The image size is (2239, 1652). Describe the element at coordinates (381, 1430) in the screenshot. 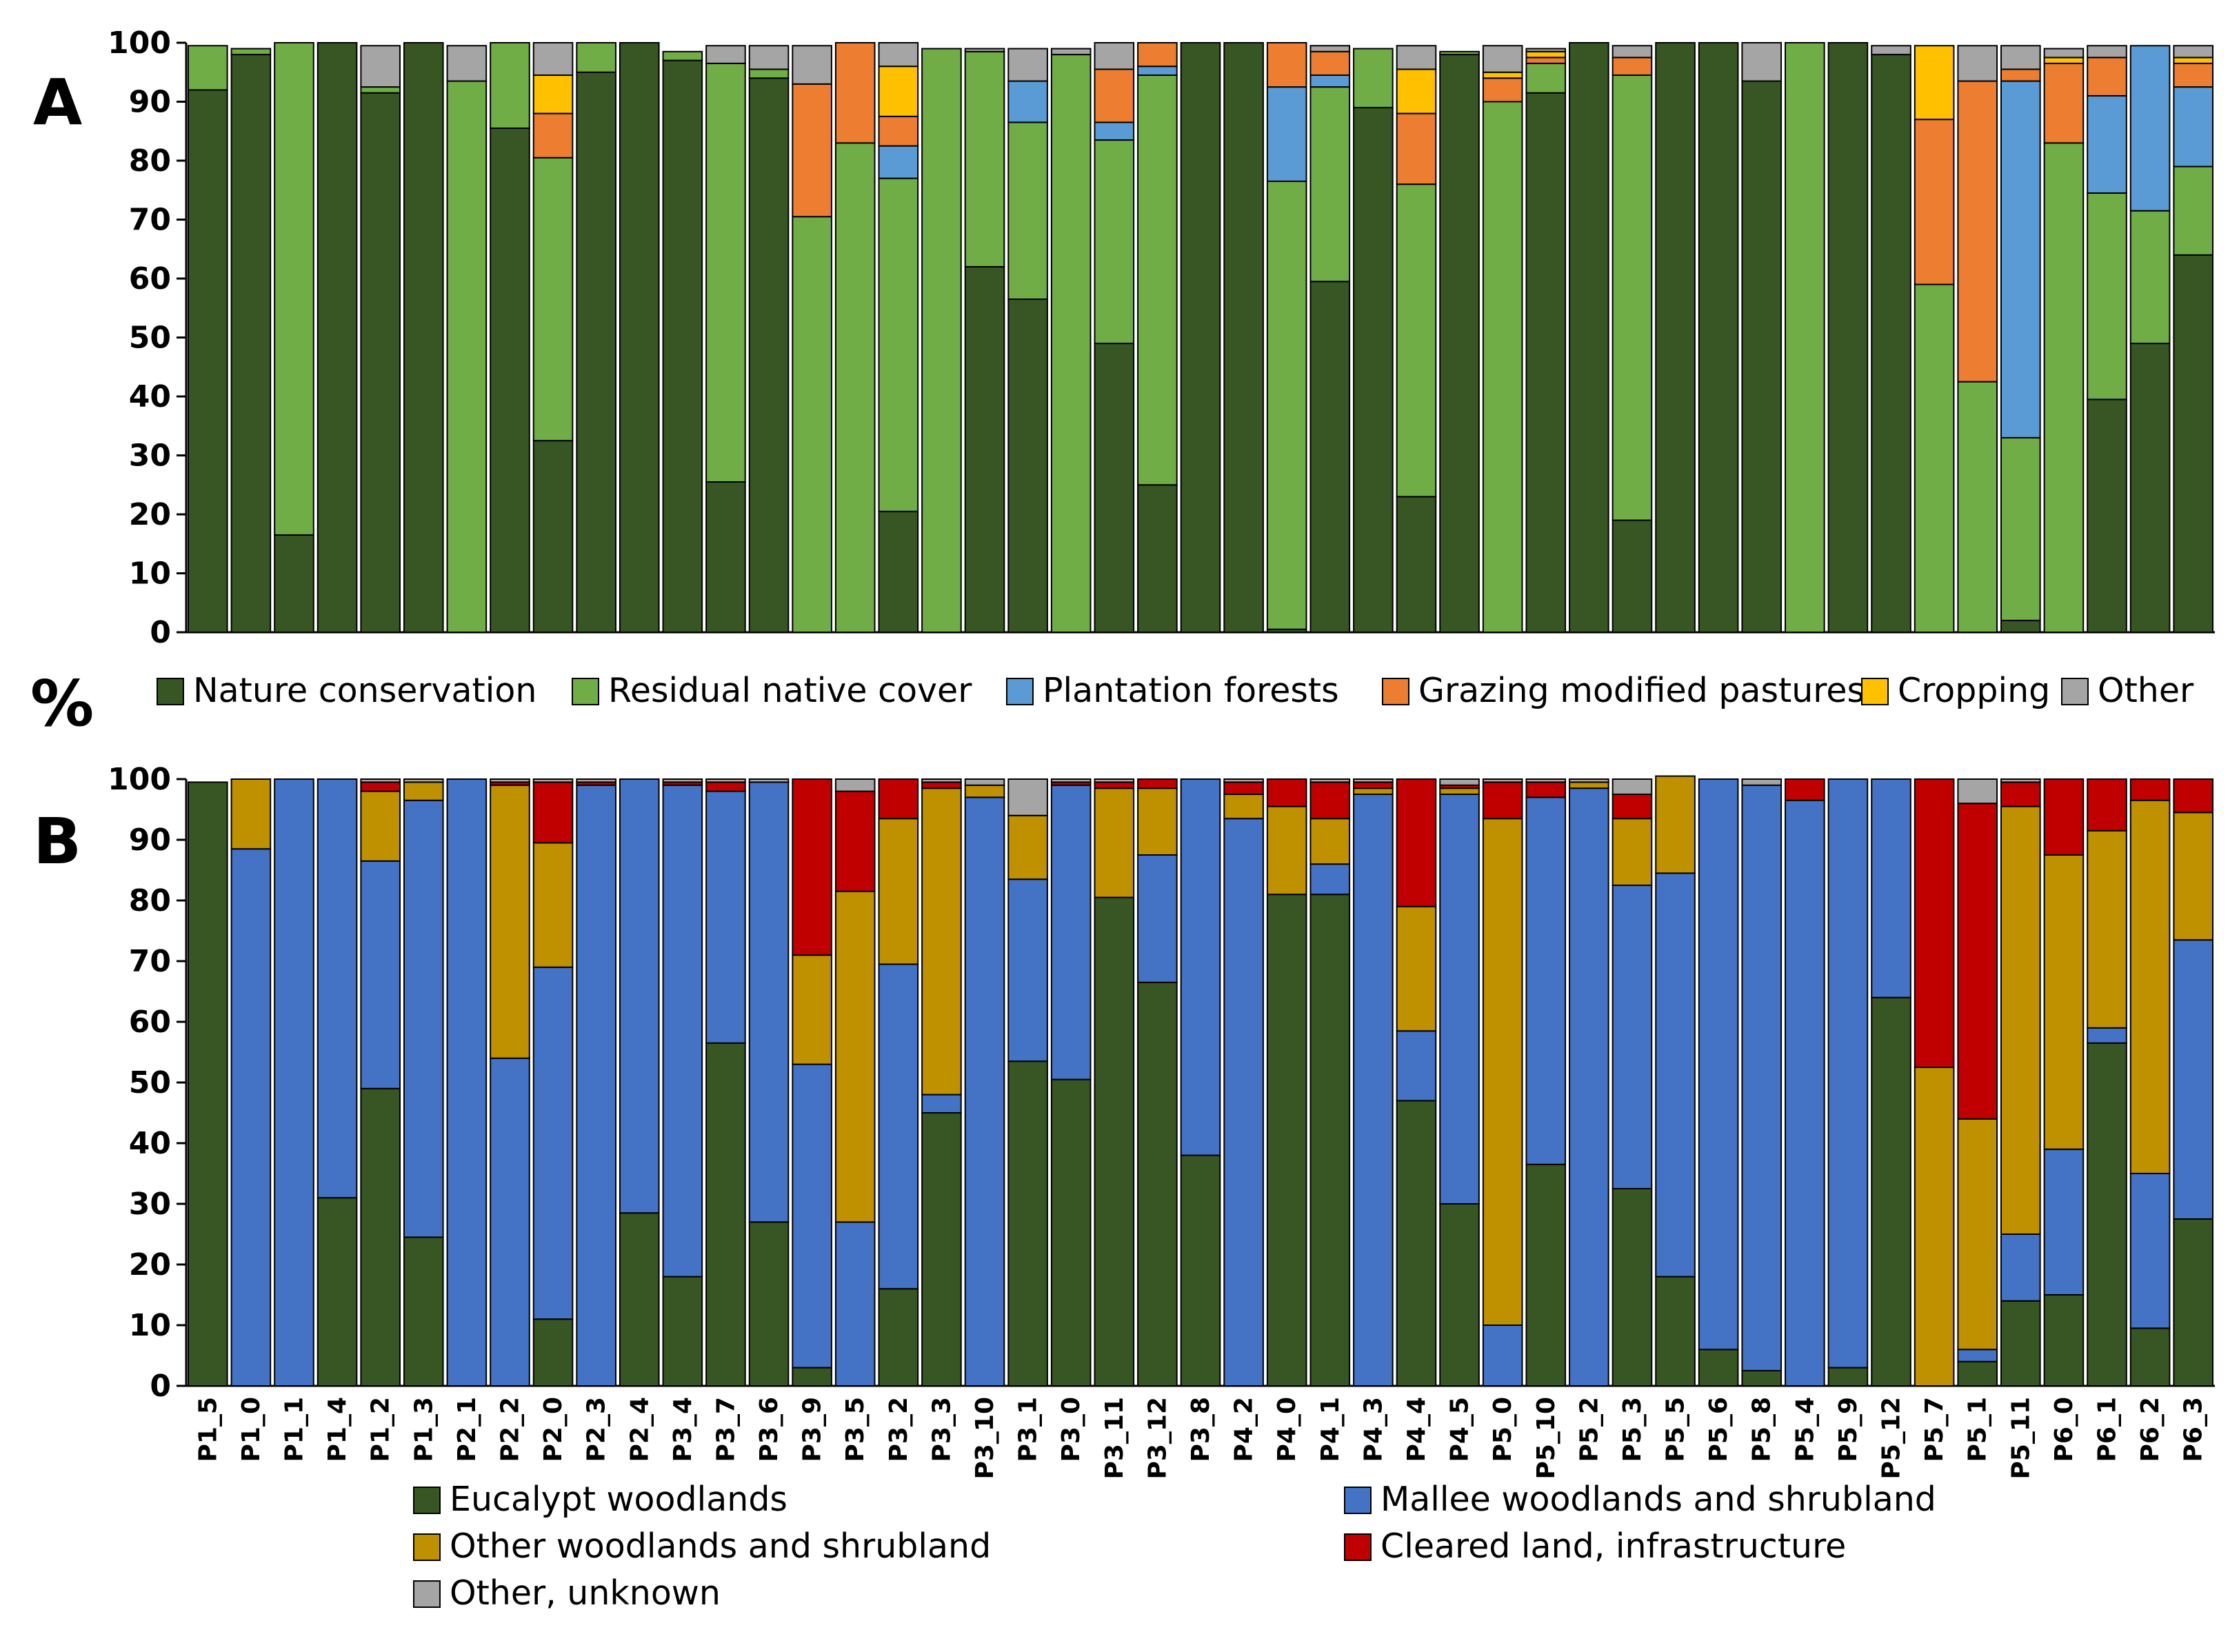

I see `x-tick-label-p1-2: P1_2` at that location.